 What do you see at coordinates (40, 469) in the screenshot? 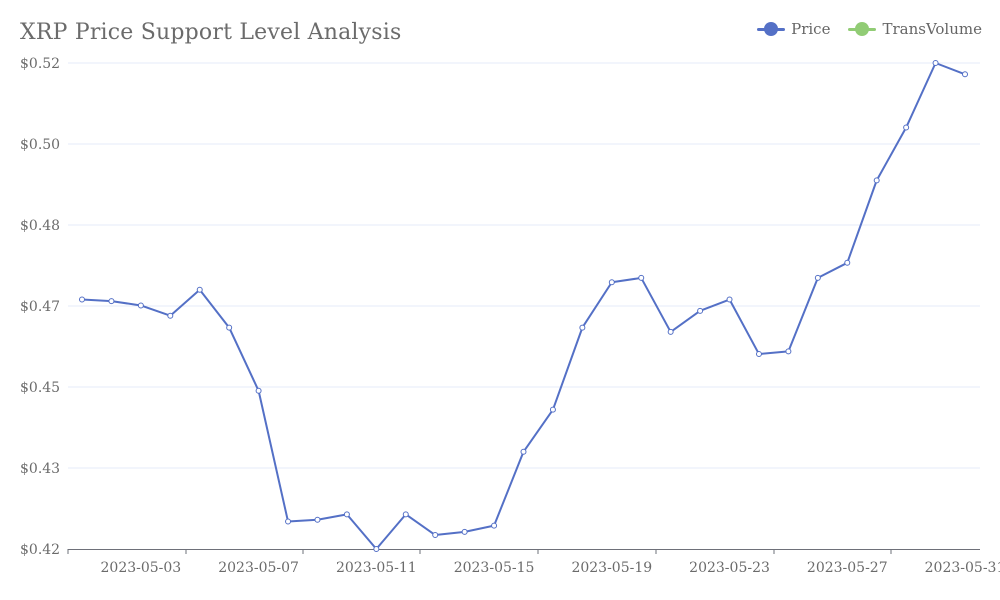
I see `y-tick-label: $0.43` at bounding box center [40, 469].